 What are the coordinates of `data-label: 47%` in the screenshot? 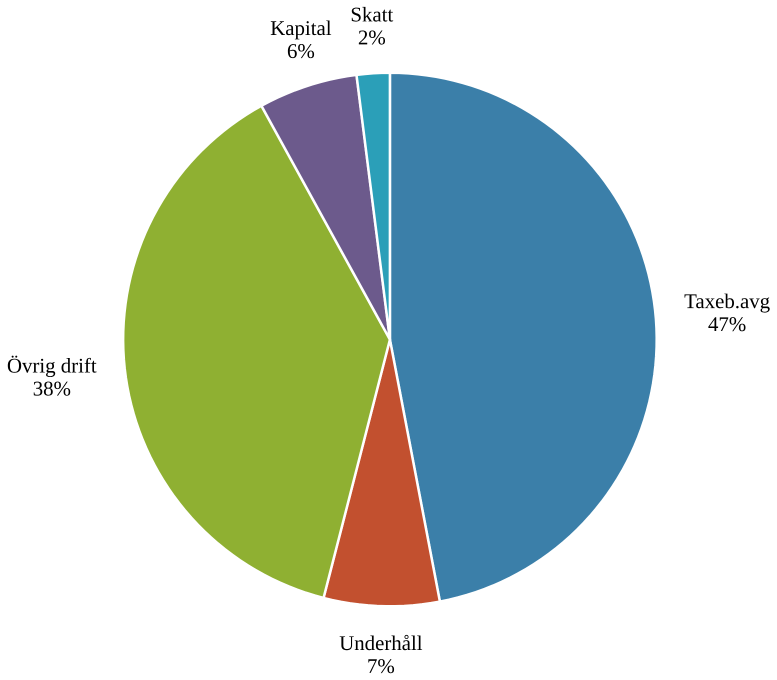 It's located at (727, 324).